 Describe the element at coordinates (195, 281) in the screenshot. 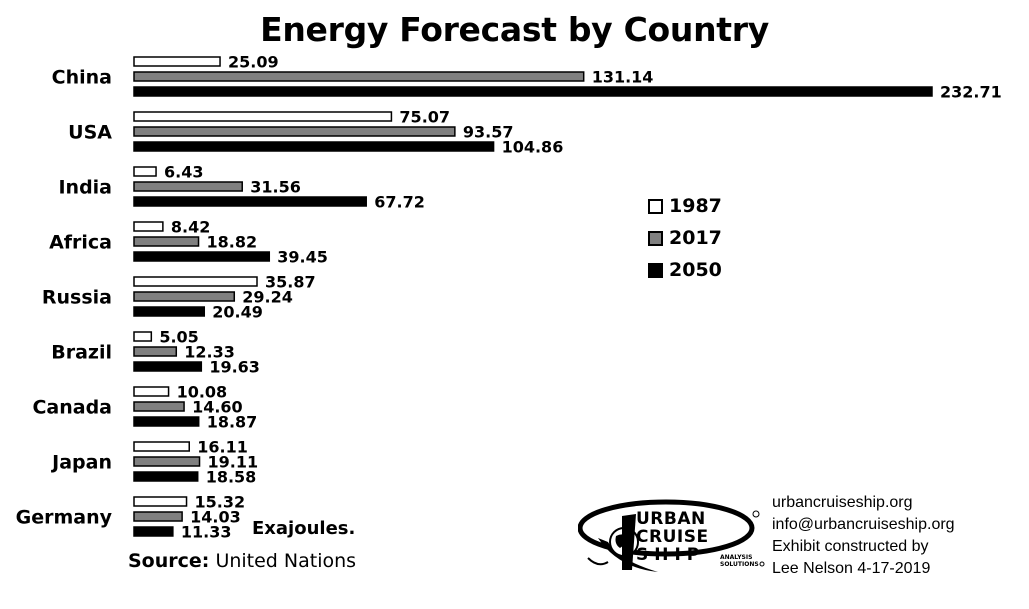

I see `bar-russia-1987` at that location.